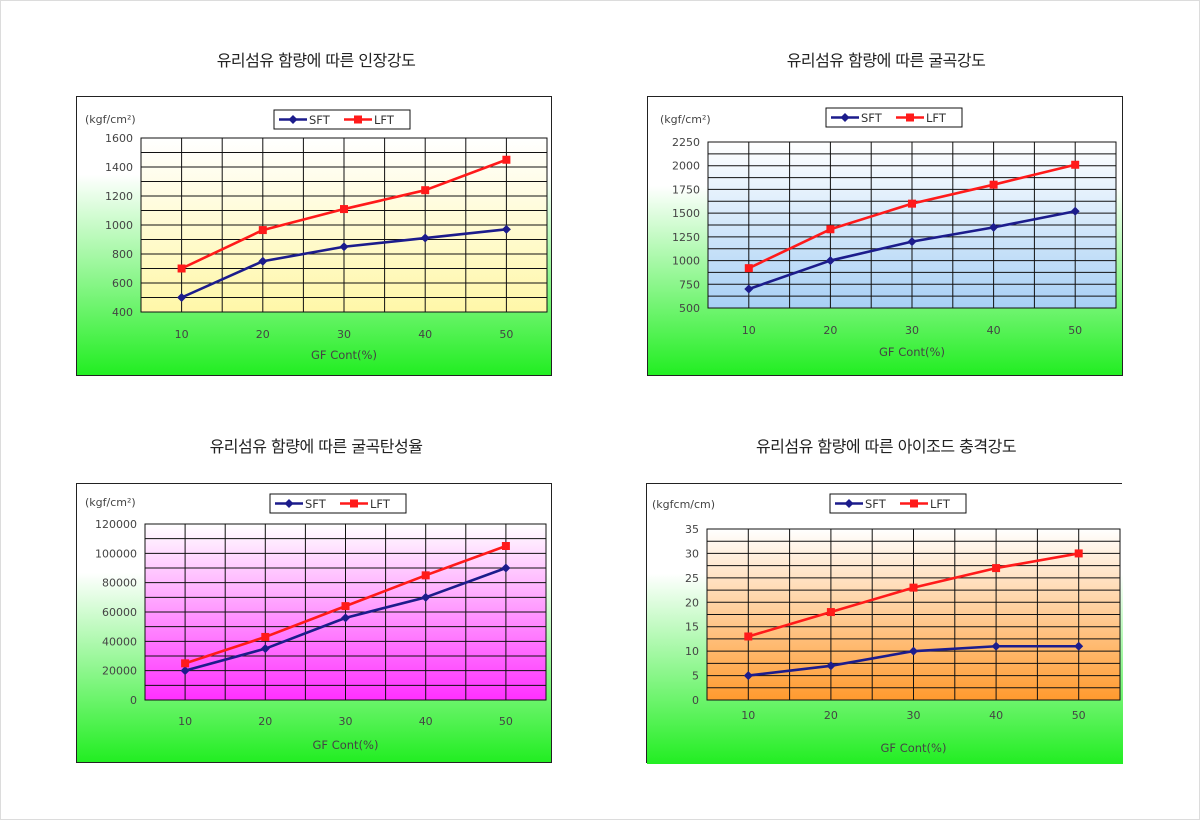 The image size is (1200, 820). I want to click on y-tick-label: 120000, so click(116, 524).